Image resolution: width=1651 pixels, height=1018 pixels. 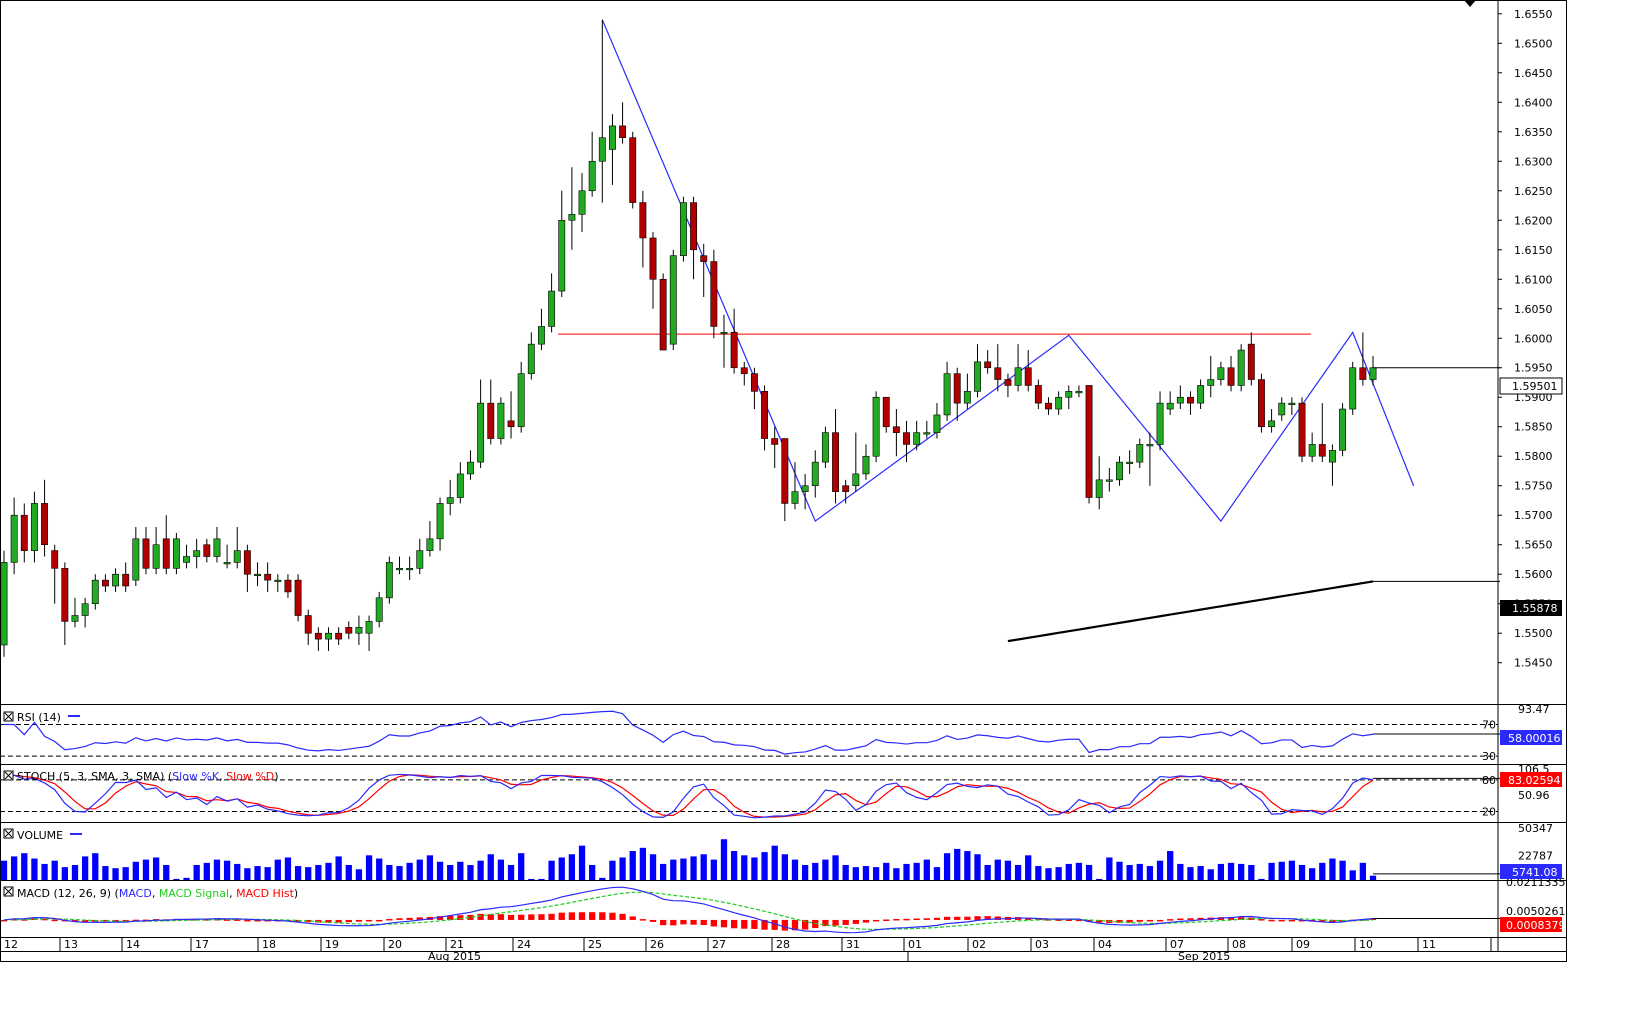 What do you see at coordinates (1204, 956) in the screenshot?
I see `x-month-label: Sep 2015` at bounding box center [1204, 956].